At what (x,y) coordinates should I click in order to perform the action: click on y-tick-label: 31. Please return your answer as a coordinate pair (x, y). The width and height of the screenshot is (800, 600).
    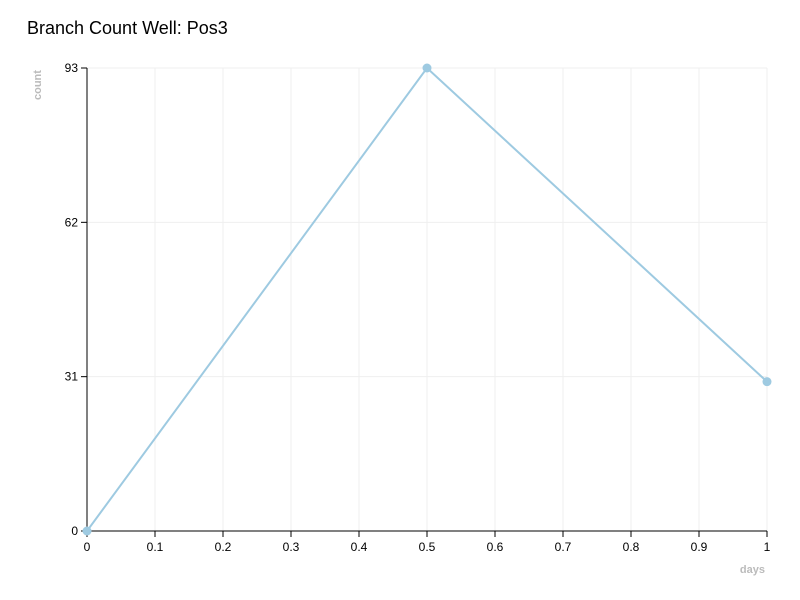
    Looking at the image, I should click on (72, 377).